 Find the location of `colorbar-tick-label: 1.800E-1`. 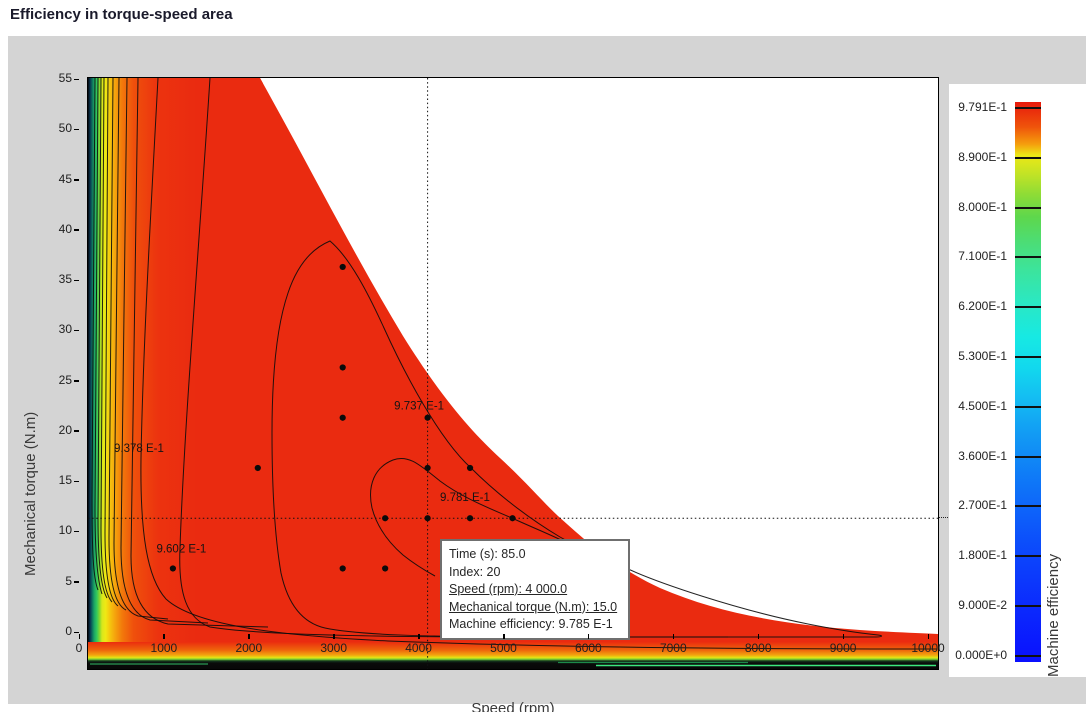

colorbar-tick-label: 1.800E-1 is located at coordinates (982, 555).